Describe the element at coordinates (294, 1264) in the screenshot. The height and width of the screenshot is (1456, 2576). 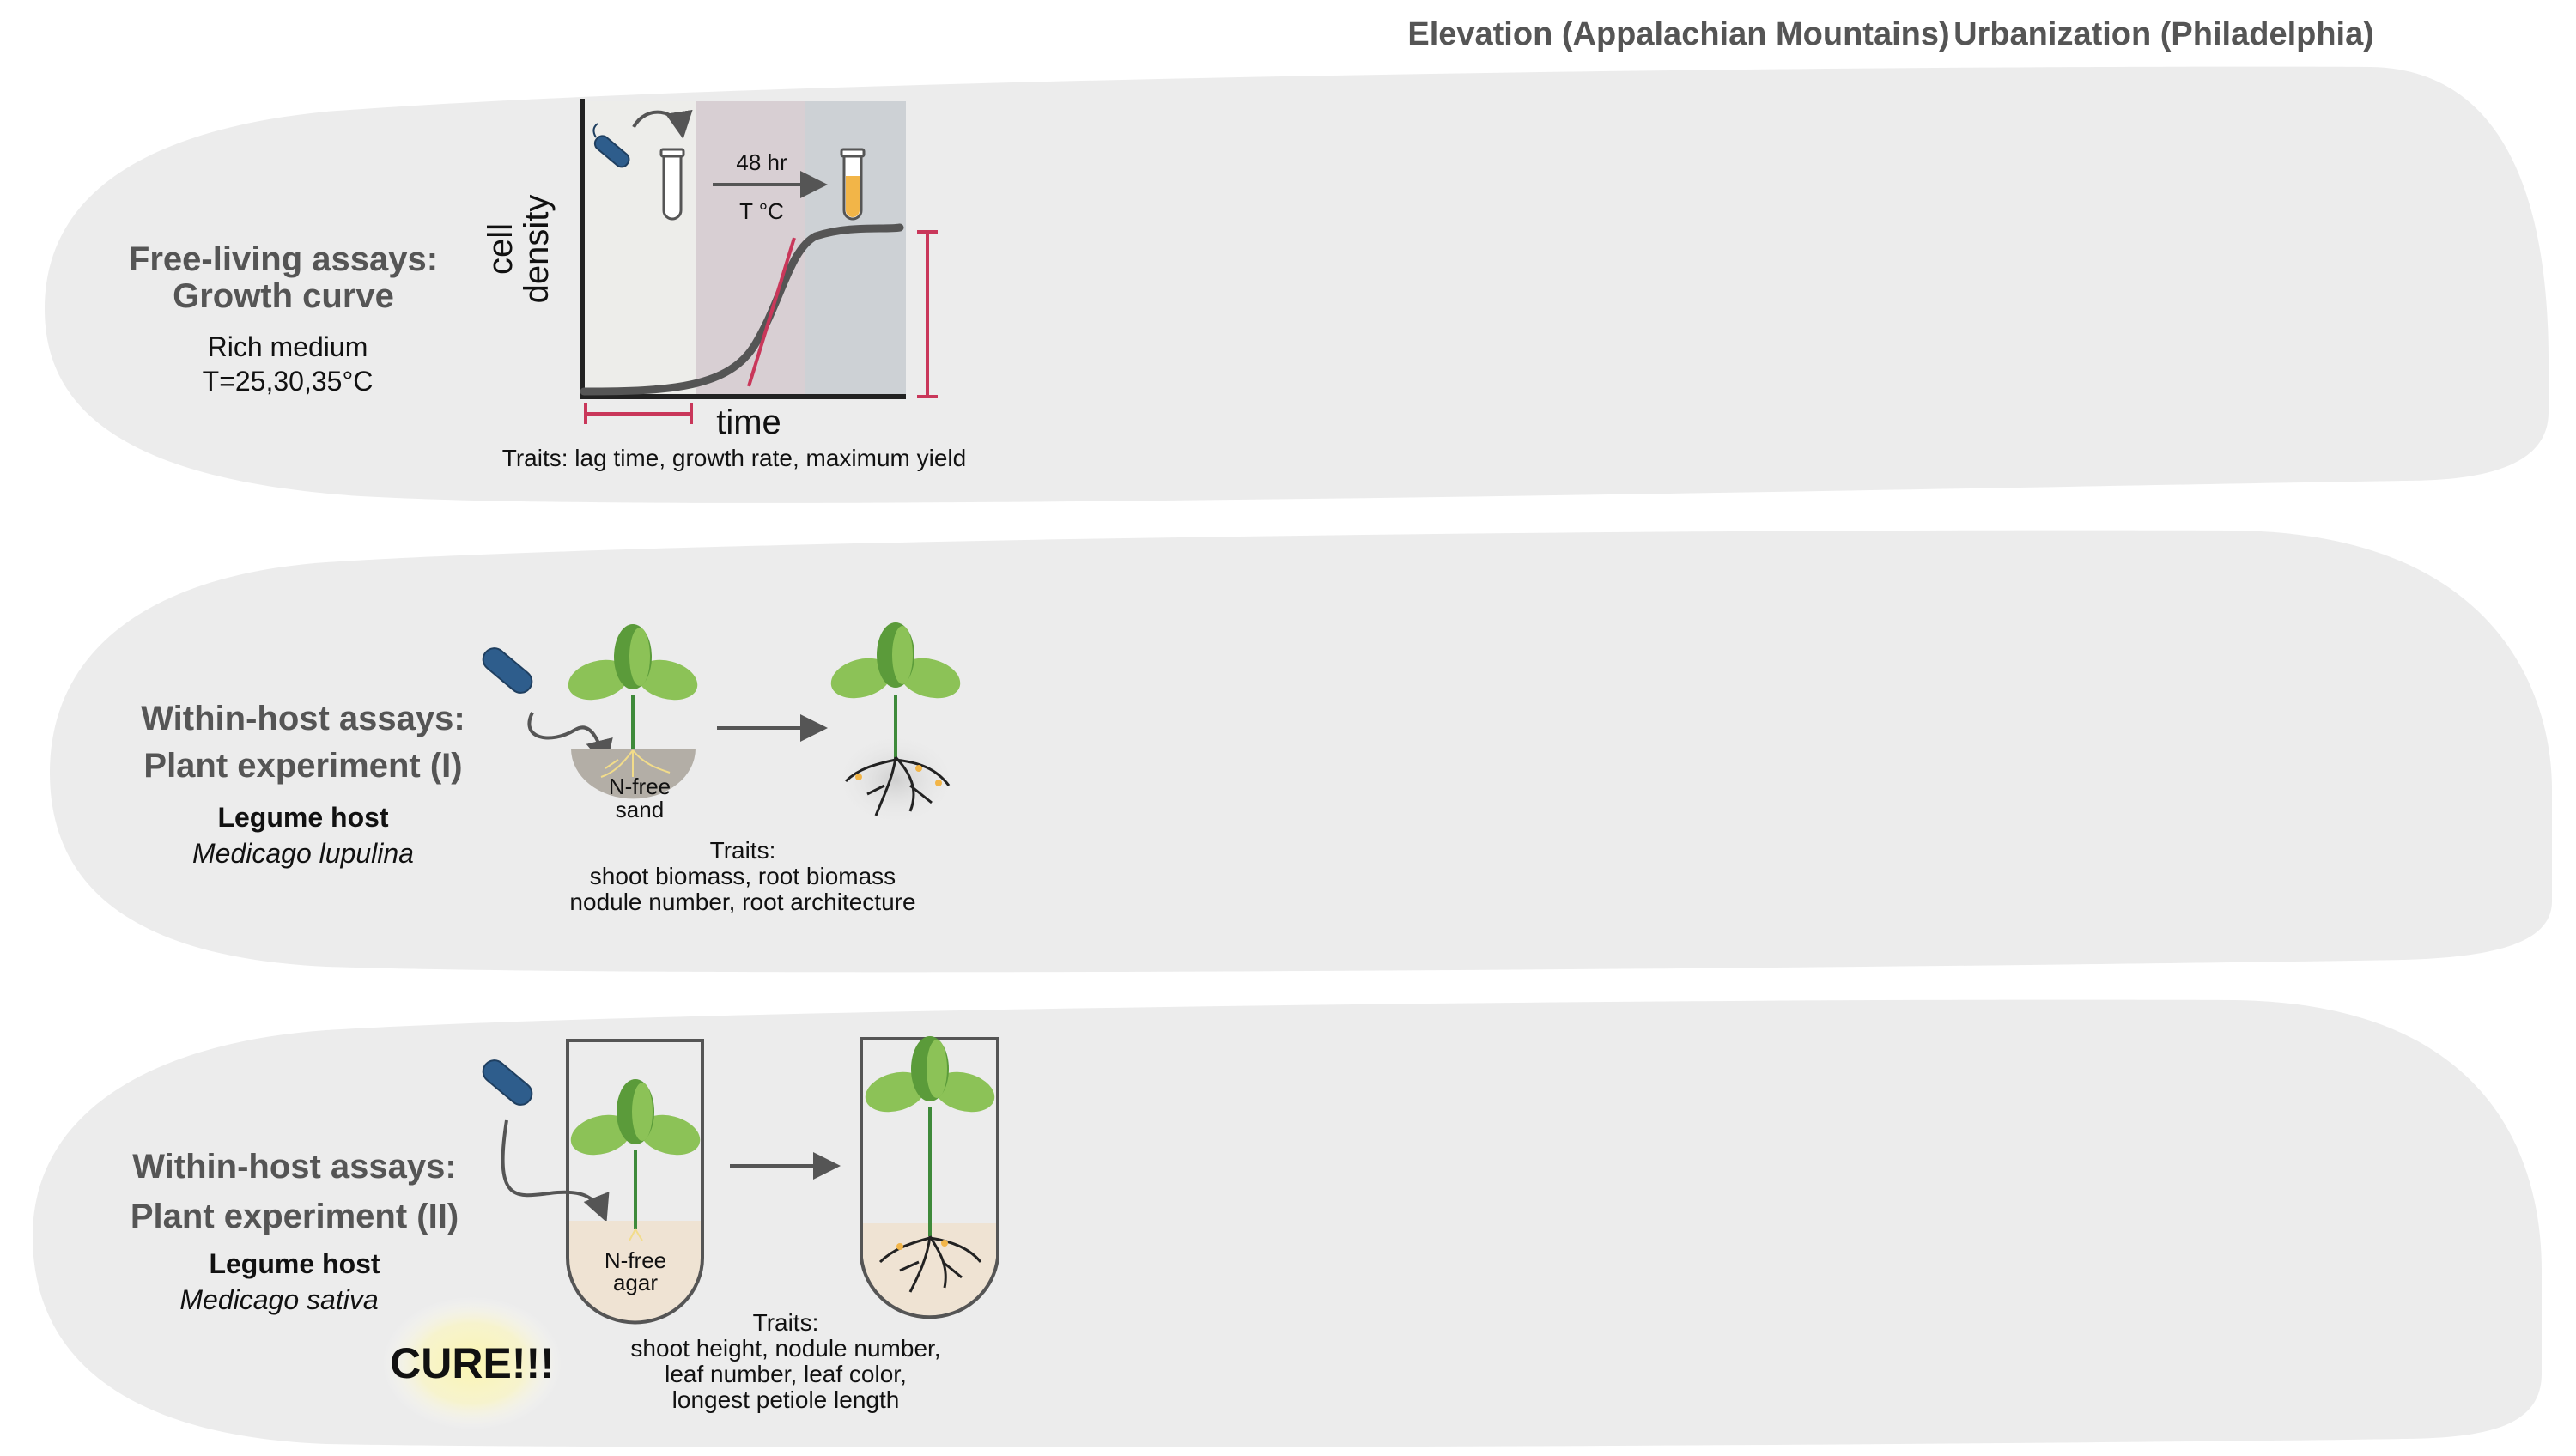
I see `row3-host-label: Legume host` at that location.